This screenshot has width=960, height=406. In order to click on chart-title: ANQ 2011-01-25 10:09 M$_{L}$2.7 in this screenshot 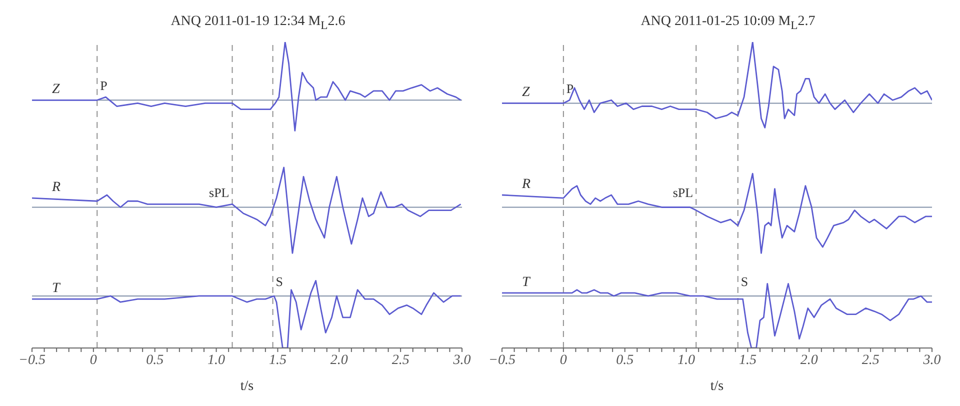, I will do `click(728, 23)`.